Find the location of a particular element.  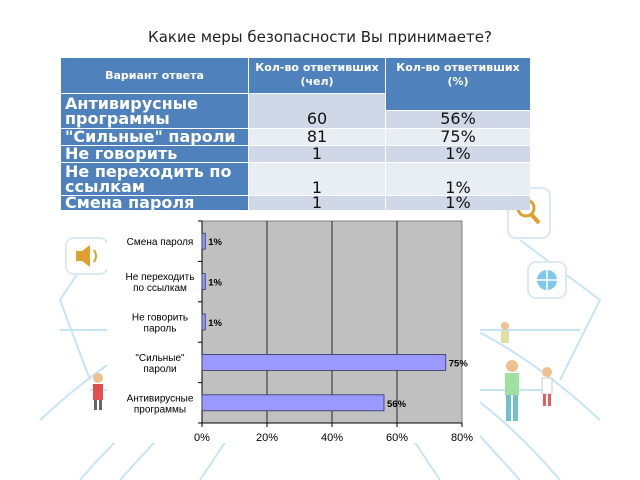

category-label: пароль is located at coordinates (160, 329).